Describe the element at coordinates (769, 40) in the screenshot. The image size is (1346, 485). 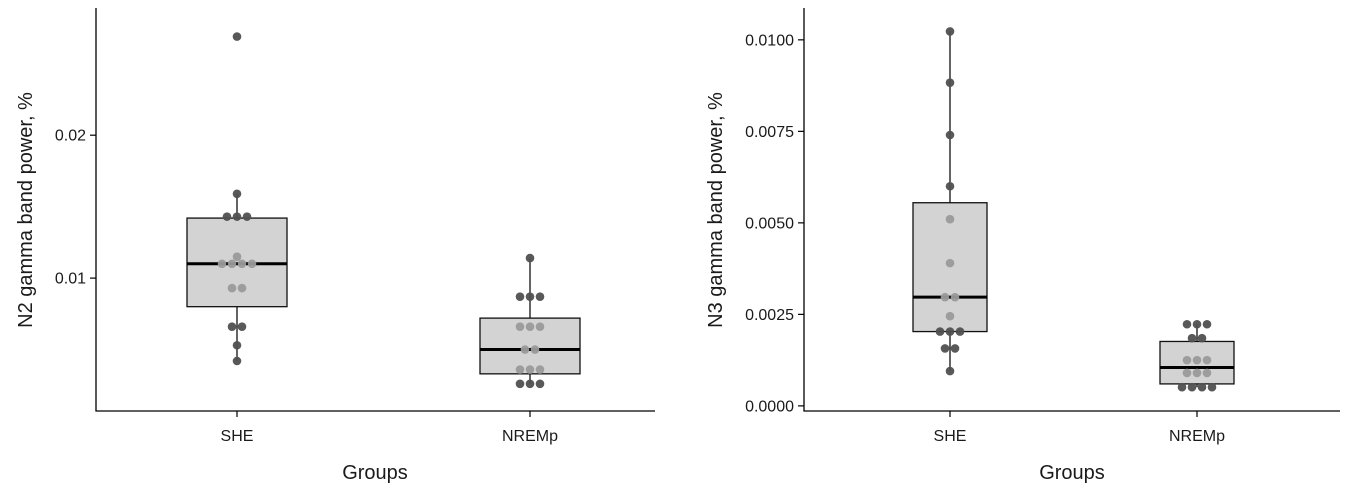
I see `y-tick-label: 0.0100` at that location.